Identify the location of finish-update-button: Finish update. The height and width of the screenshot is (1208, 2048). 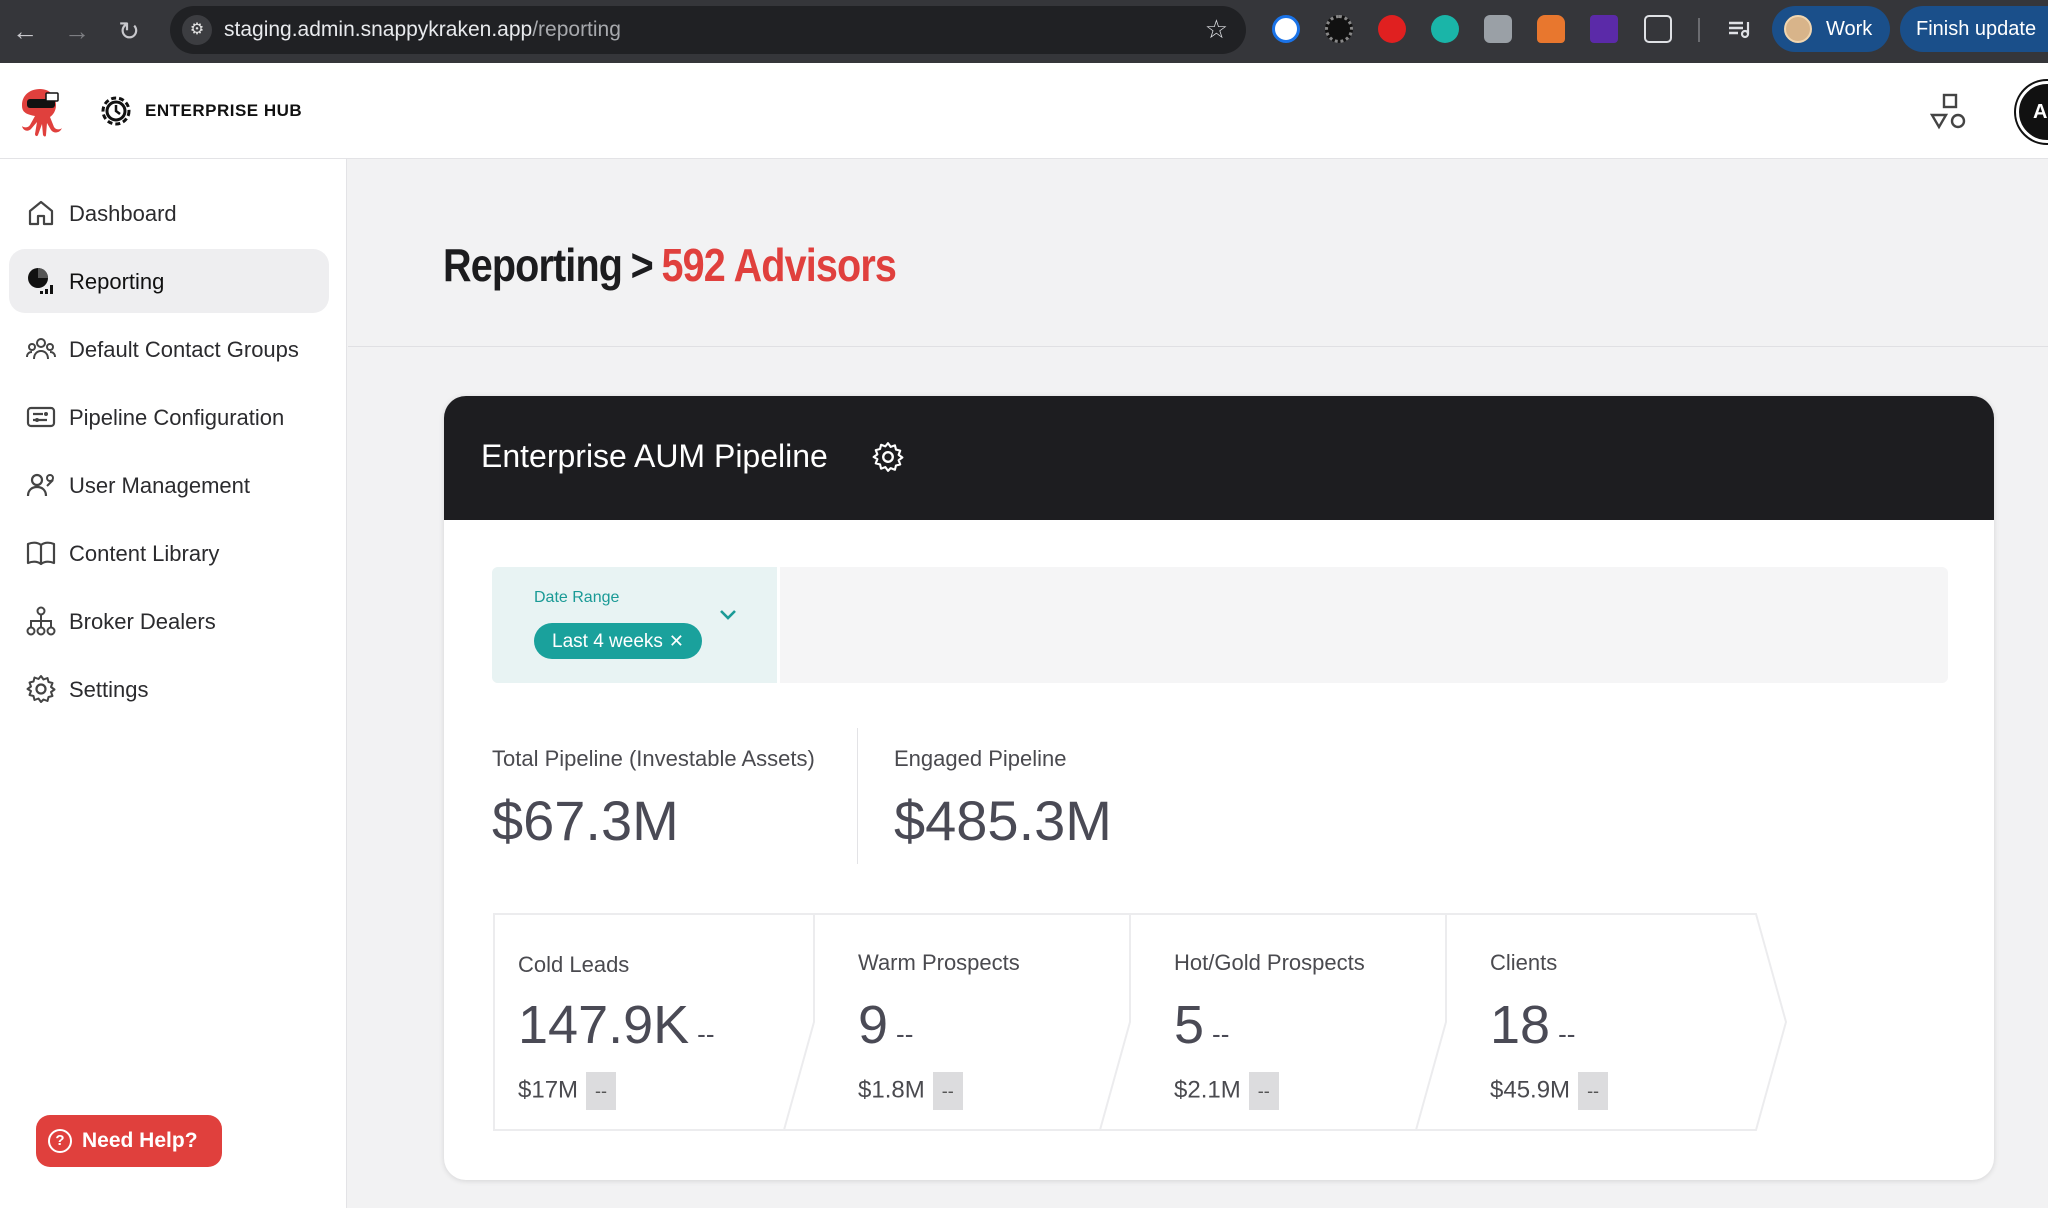
(1974, 29).